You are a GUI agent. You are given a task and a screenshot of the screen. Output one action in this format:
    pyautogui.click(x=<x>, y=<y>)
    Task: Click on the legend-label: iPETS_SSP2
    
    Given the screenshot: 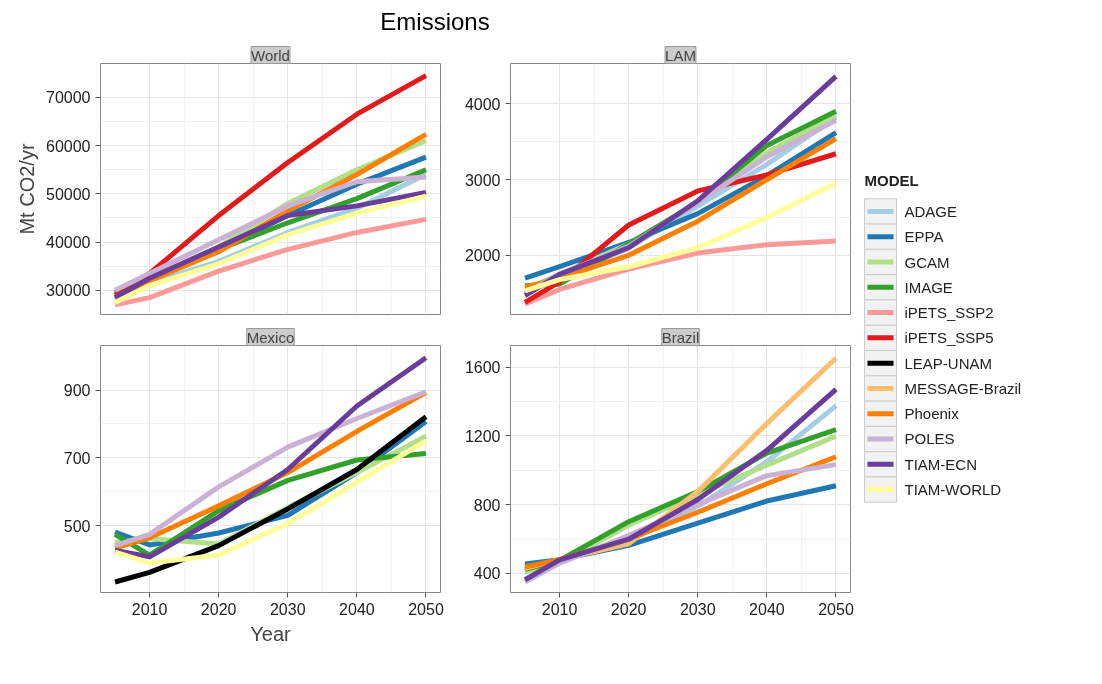 What is the action you would take?
    pyautogui.click(x=949, y=313)
    